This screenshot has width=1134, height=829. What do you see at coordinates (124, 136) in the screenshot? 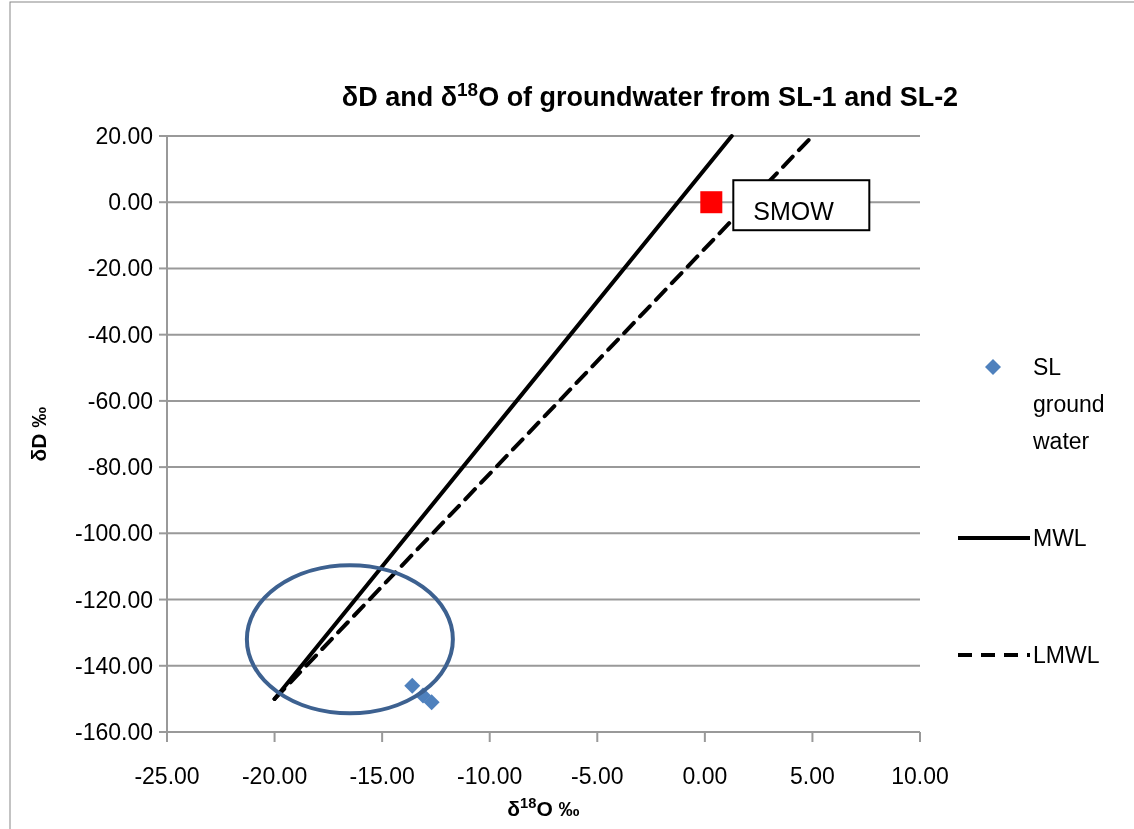
I see `y-tick-label: 20.00` at bounding box center [124, 136].